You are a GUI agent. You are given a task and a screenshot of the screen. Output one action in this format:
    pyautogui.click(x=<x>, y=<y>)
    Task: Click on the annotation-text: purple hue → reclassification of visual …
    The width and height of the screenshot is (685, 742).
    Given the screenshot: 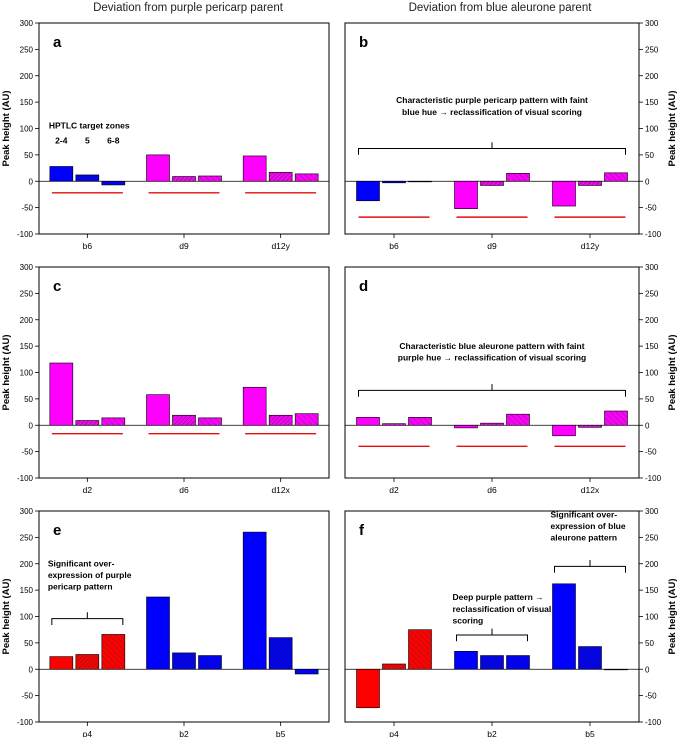 What is the action you would take?
    pyautogui.click(x=492, y=357)
    